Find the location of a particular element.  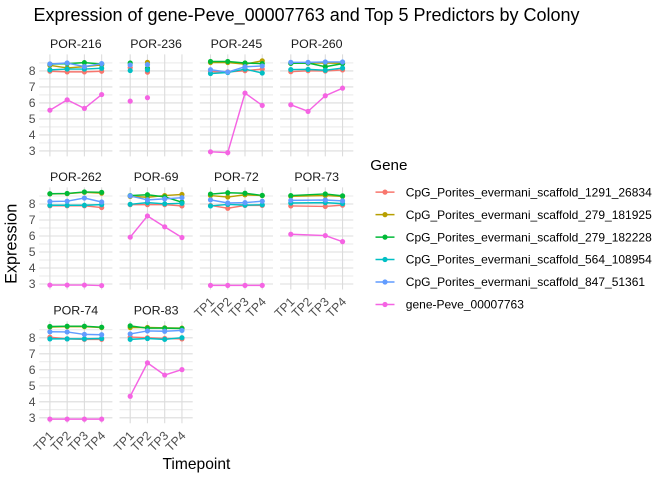

svg-text: POR-245 is located at coordinates (237, 44).